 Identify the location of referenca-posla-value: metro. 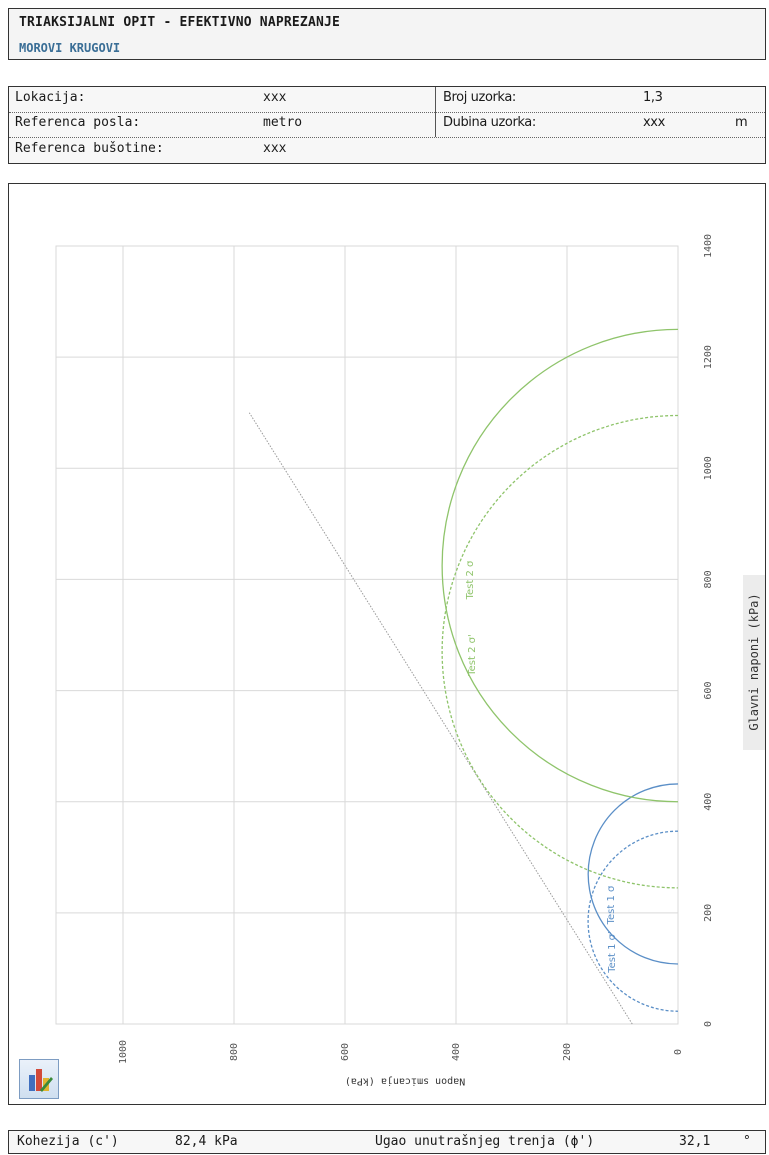
(283, 122).